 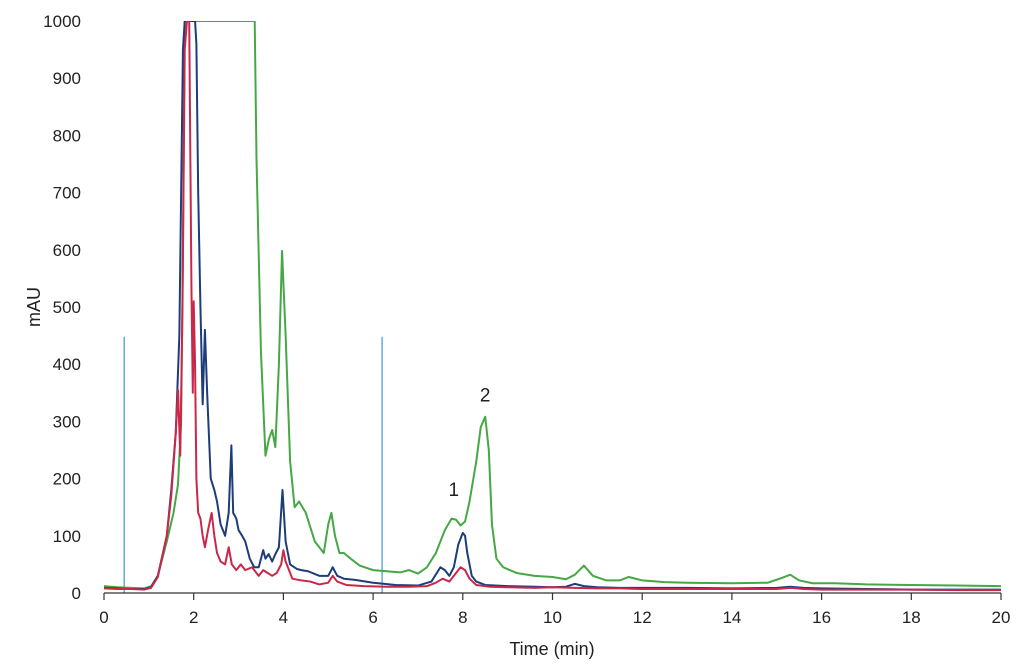 I want to click on y-tick-label: 800, so click(x=67, y=135).